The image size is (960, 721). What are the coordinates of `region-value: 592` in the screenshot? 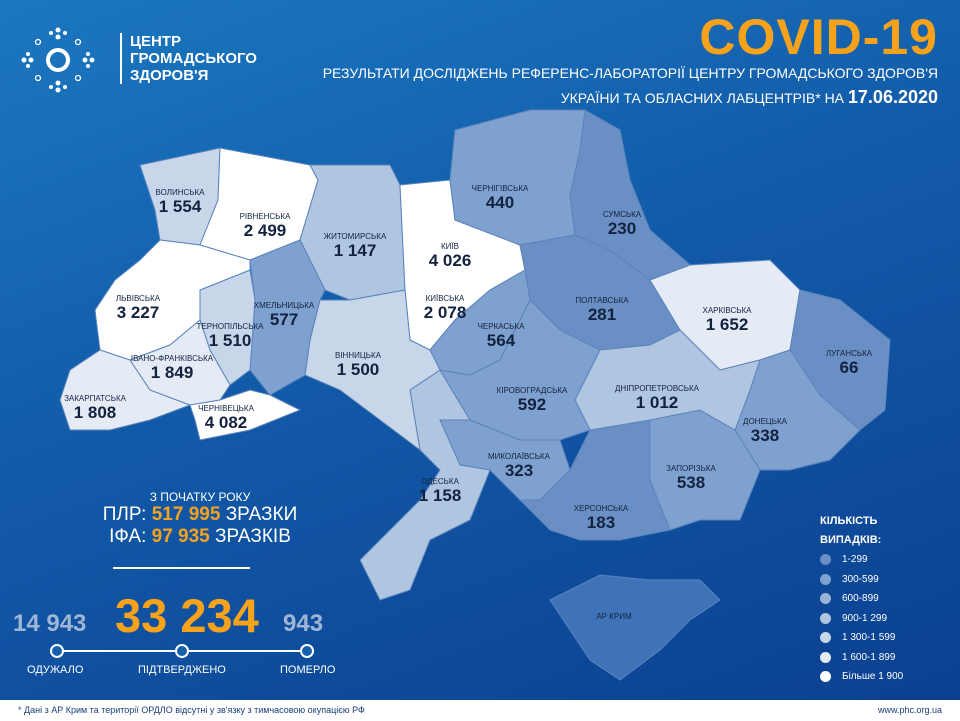 It's located at (532, 404).